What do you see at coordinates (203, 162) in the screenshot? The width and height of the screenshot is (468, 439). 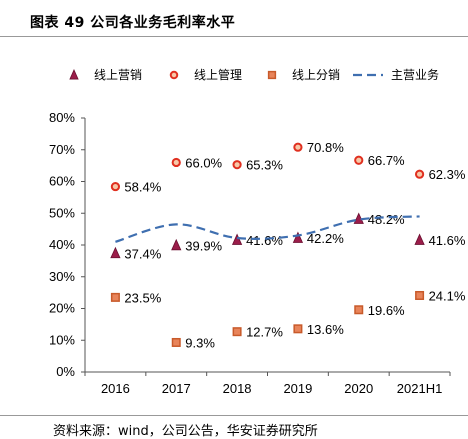 I see `data-label: 66.0%` at bounding box center [203, 162].